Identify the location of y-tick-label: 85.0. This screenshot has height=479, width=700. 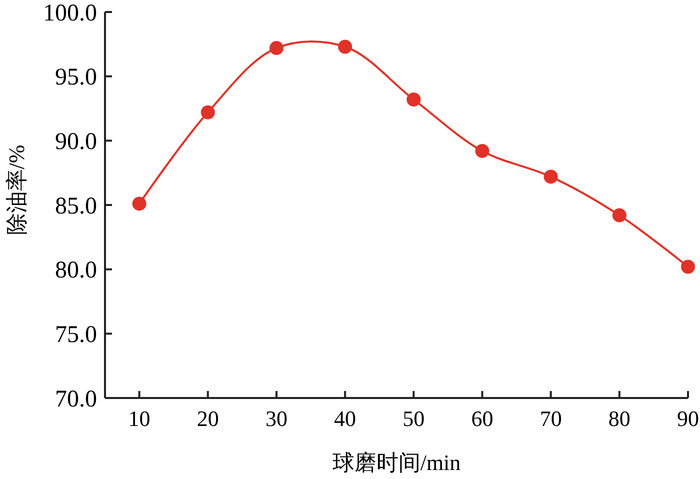
(76, 206).